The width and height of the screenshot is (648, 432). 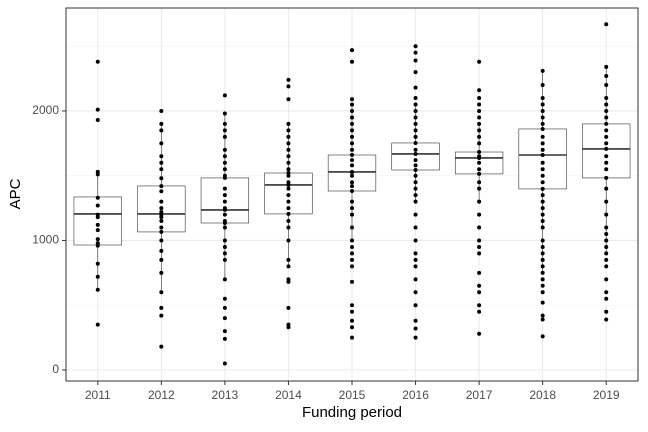 I want to click on x-tick-label: 2013, so click(x=225, y=395).